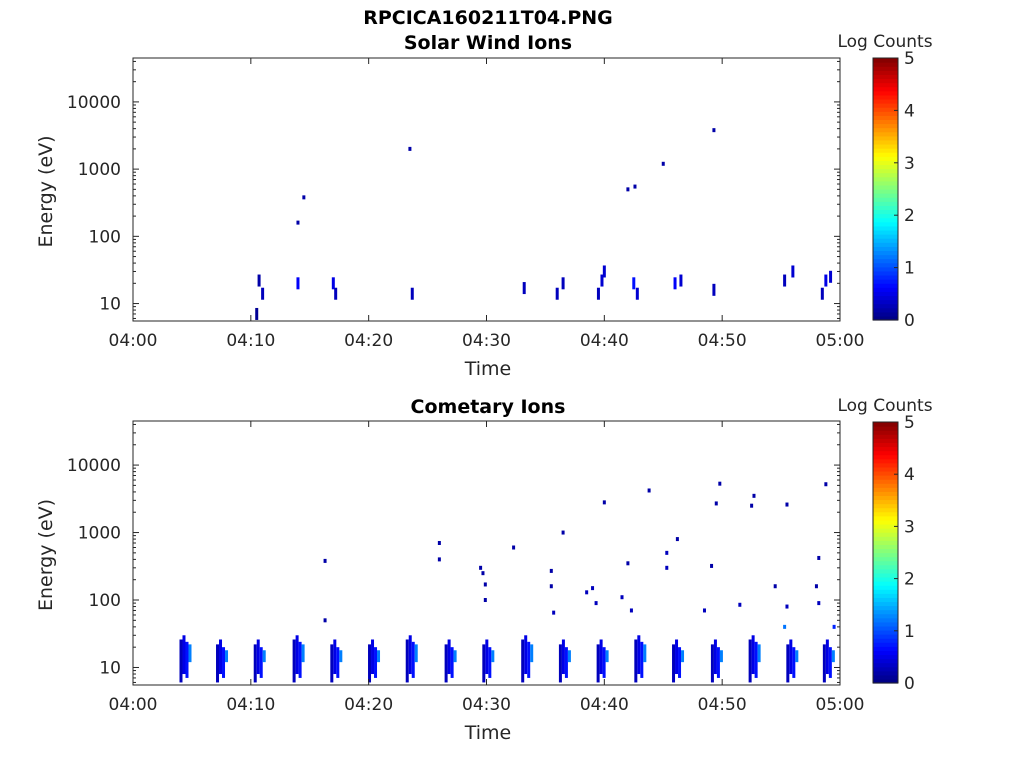 The width and height of the screenshot is (1024, 768). Describe the element at coordinates (105, 237) in the screenshot. I see `y-tick-label: 100` at that location.